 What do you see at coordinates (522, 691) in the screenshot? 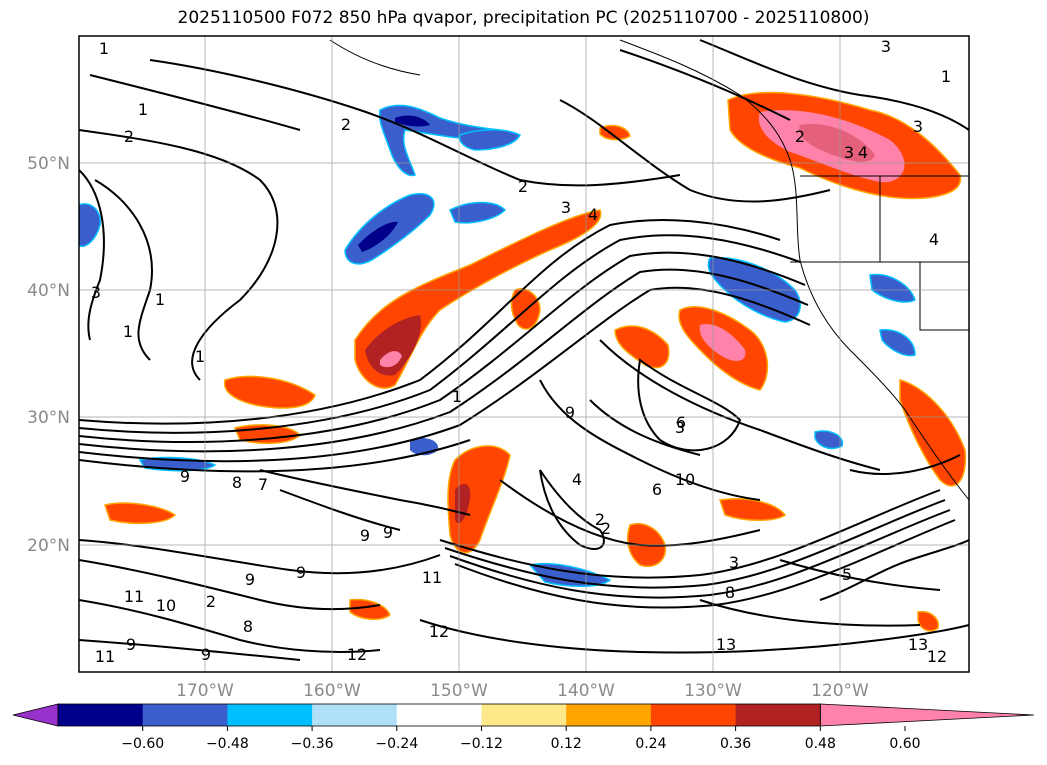
I see `lon-axis-labels: 170°W 160°W 150°W 140°W 130°W 120°W` at bounding box center [522, 691].